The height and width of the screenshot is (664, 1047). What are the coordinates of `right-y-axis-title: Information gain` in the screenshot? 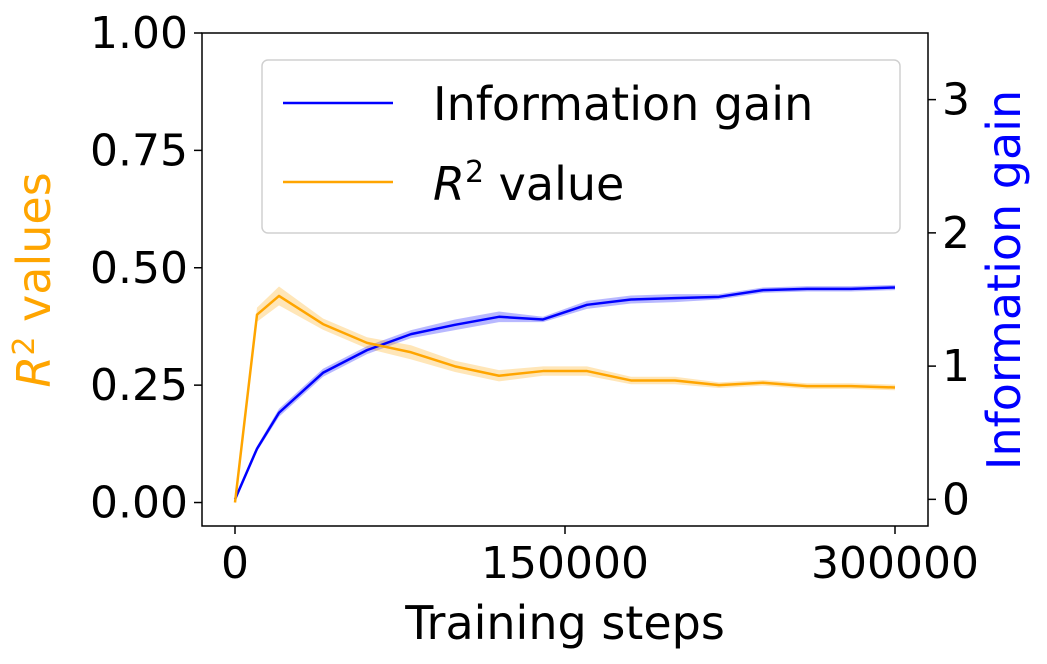 It's located at (1004, 280).